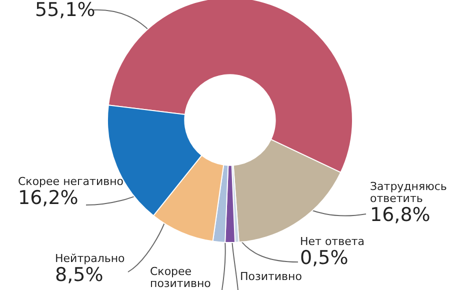 This screenshot has width=464, height=290. What do you see at coordinates (181, 277) in the screenshot?
I see `slice-label: Скорее позитивно` at bounding box center [181, 277].